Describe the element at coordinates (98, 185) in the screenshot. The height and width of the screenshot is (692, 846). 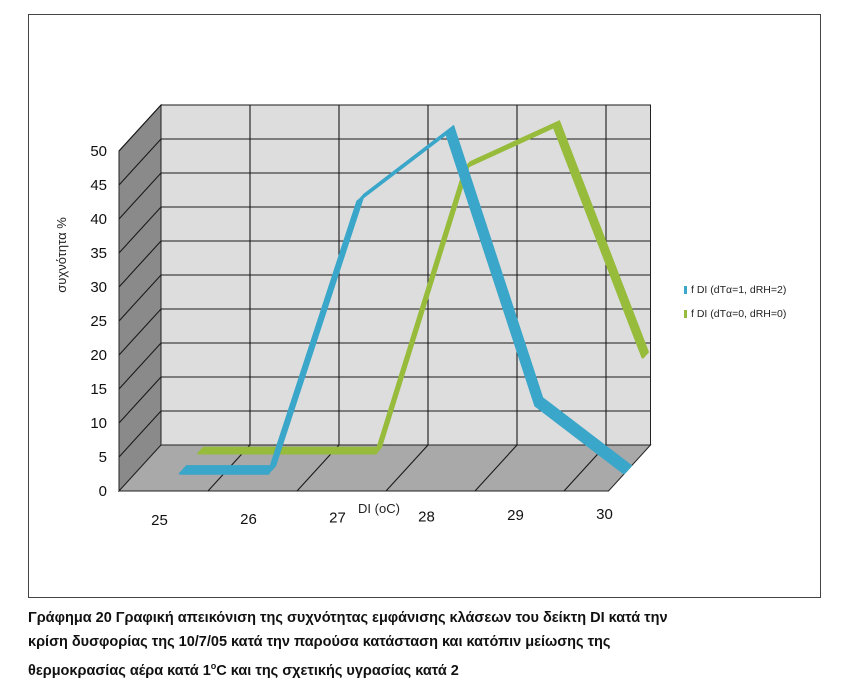
I see `y-tick-label: 45` at that location.